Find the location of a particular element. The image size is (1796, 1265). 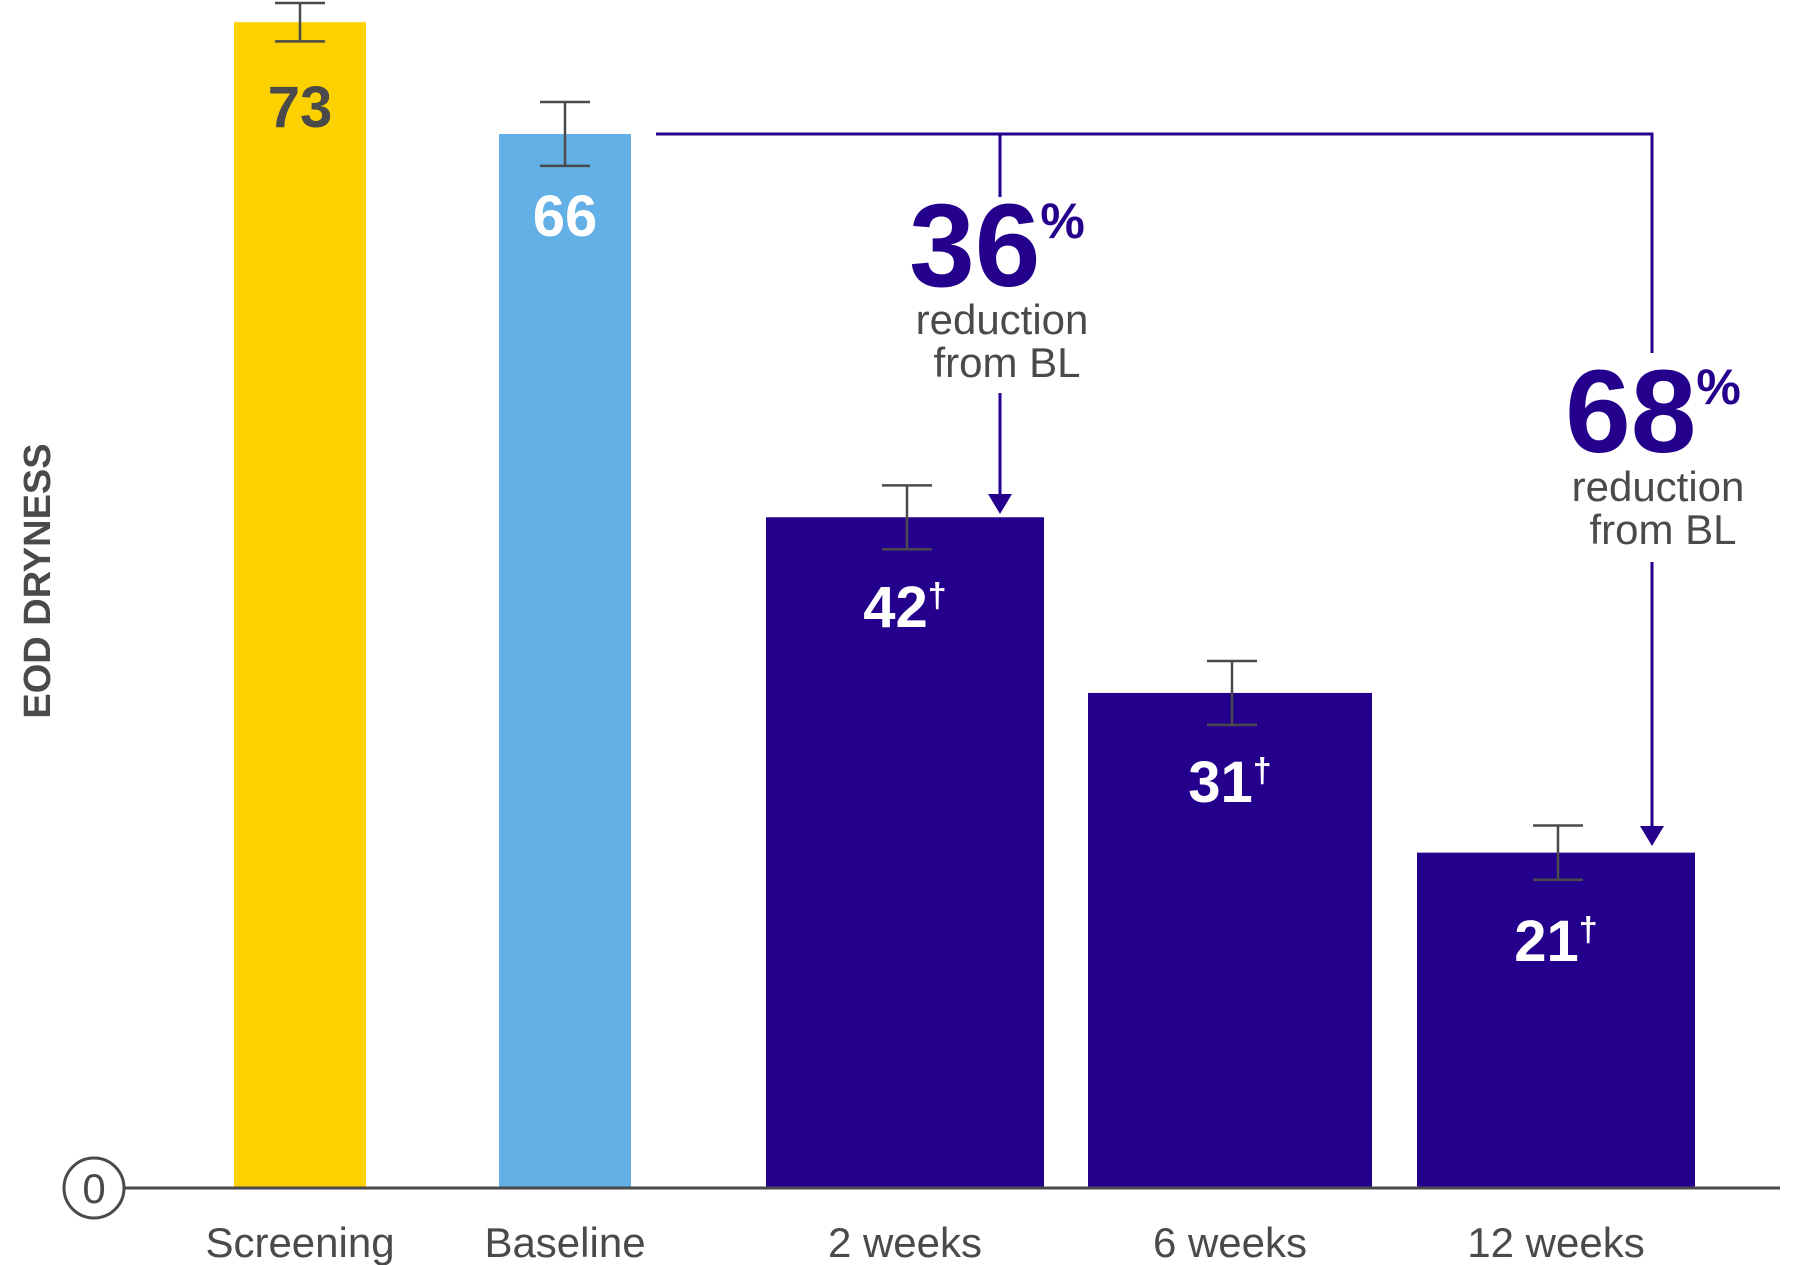

bar-12-weeks is located at coordinates (1556, 1020).